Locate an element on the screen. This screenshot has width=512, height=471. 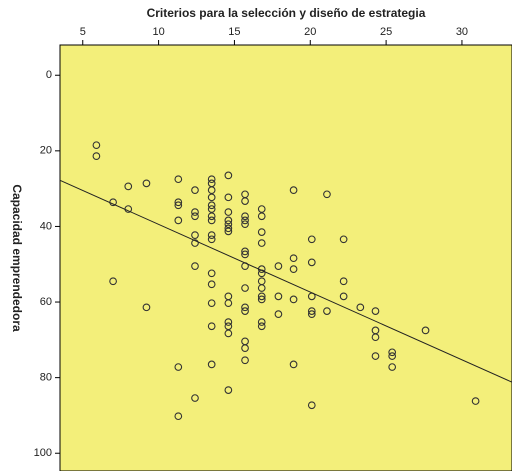
y-tick-label: 100 is located at coordinates (43, 453).